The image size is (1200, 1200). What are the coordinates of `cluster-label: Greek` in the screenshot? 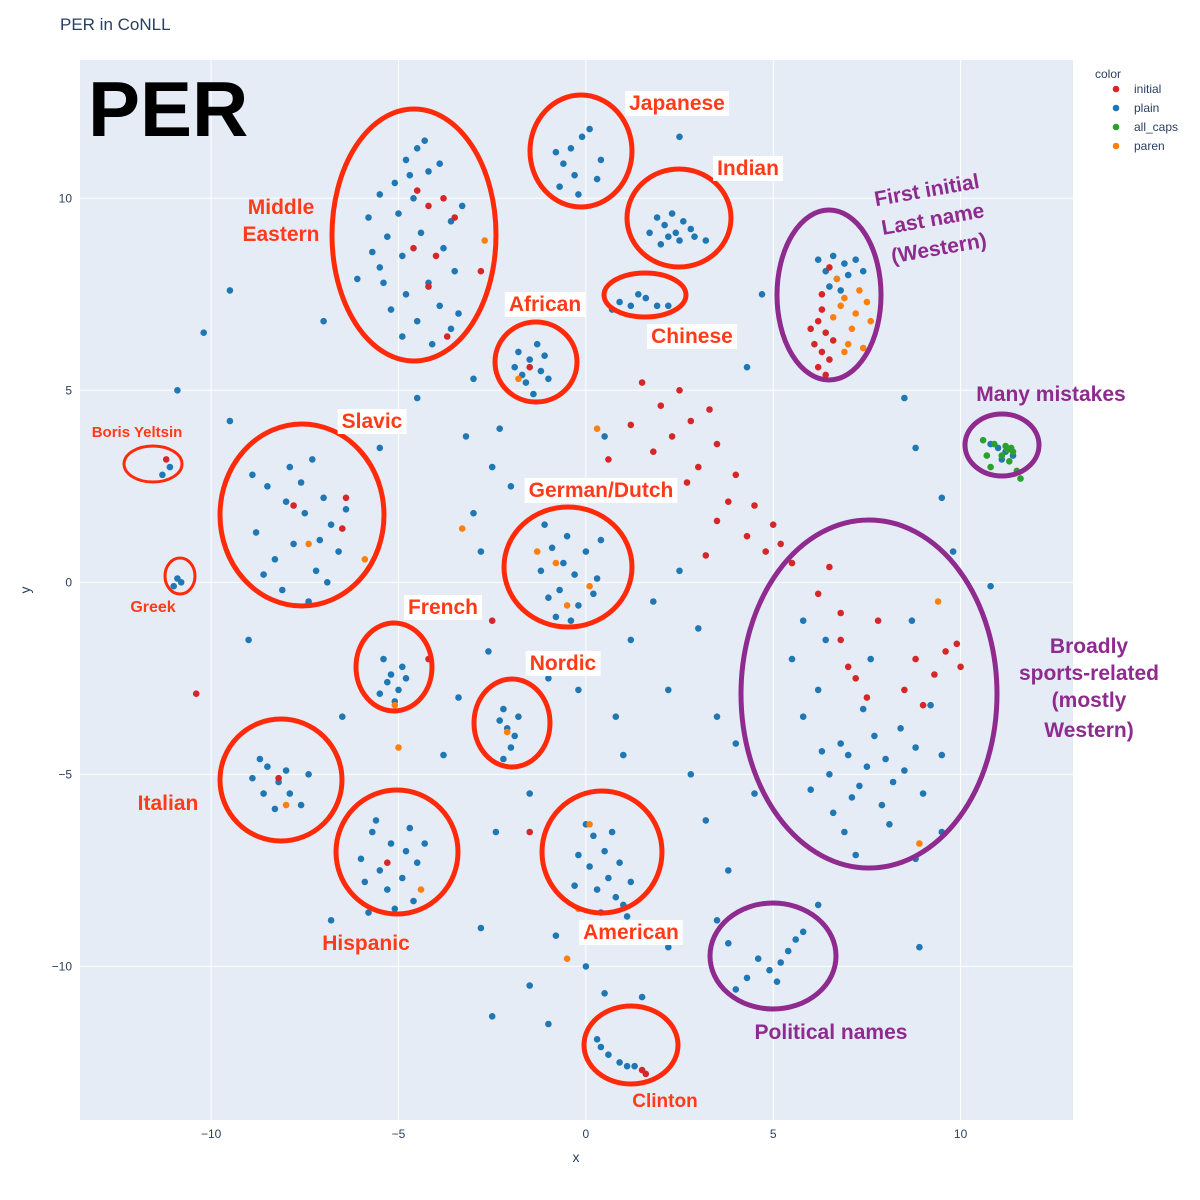 It's located at (152, 607).